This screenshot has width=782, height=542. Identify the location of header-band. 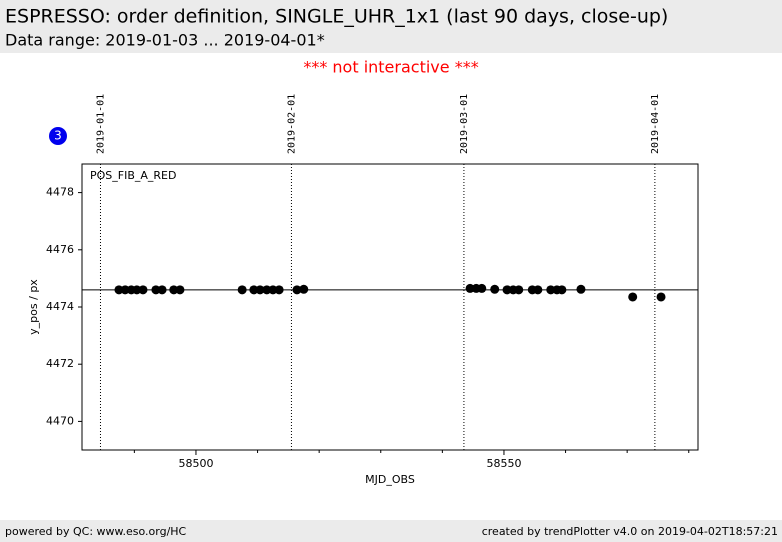
(391, 26).